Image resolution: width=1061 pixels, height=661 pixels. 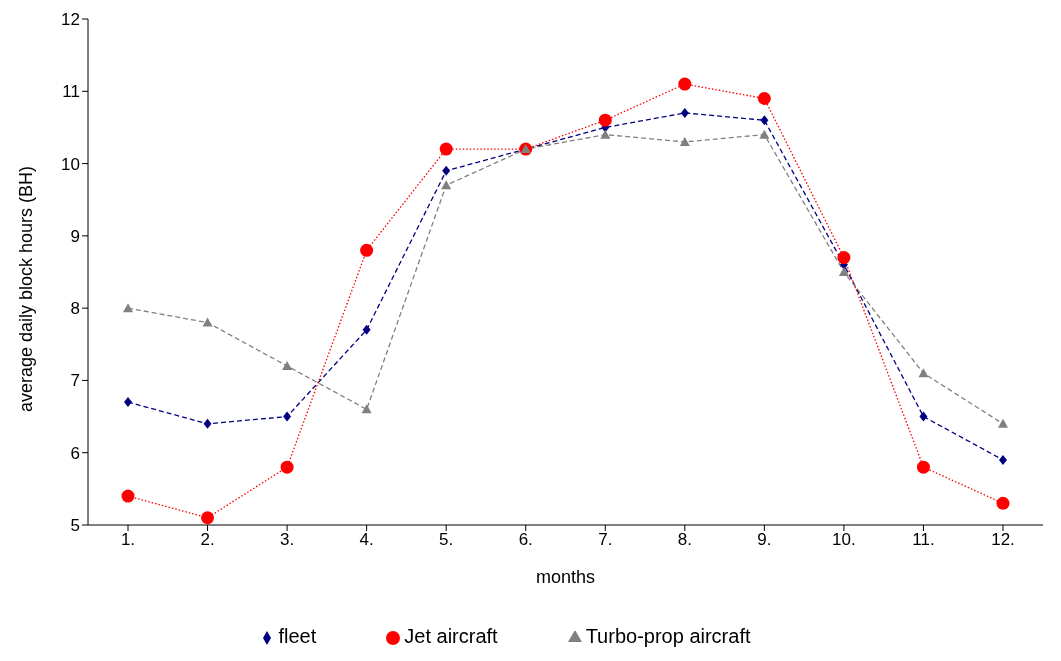 What do you see at coordinates (297, 636) in the screenshot?
I see `legend-label: fleet` at bounding box center [297, 636].